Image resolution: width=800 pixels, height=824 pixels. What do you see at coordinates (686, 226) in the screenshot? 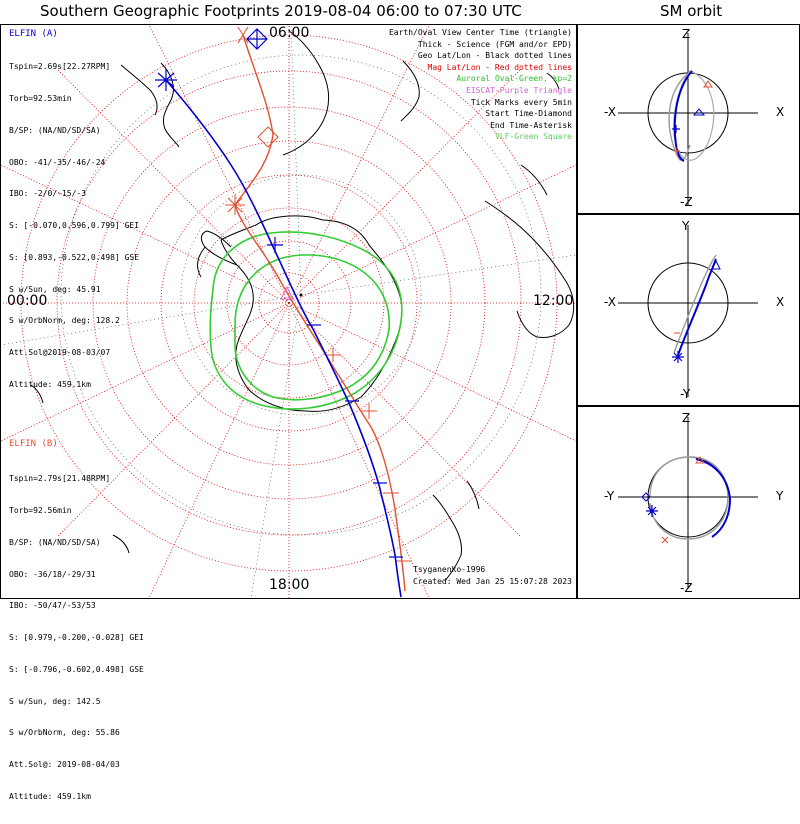
I see `orbit-xy-top: Y` at bounding box center [686, 226].